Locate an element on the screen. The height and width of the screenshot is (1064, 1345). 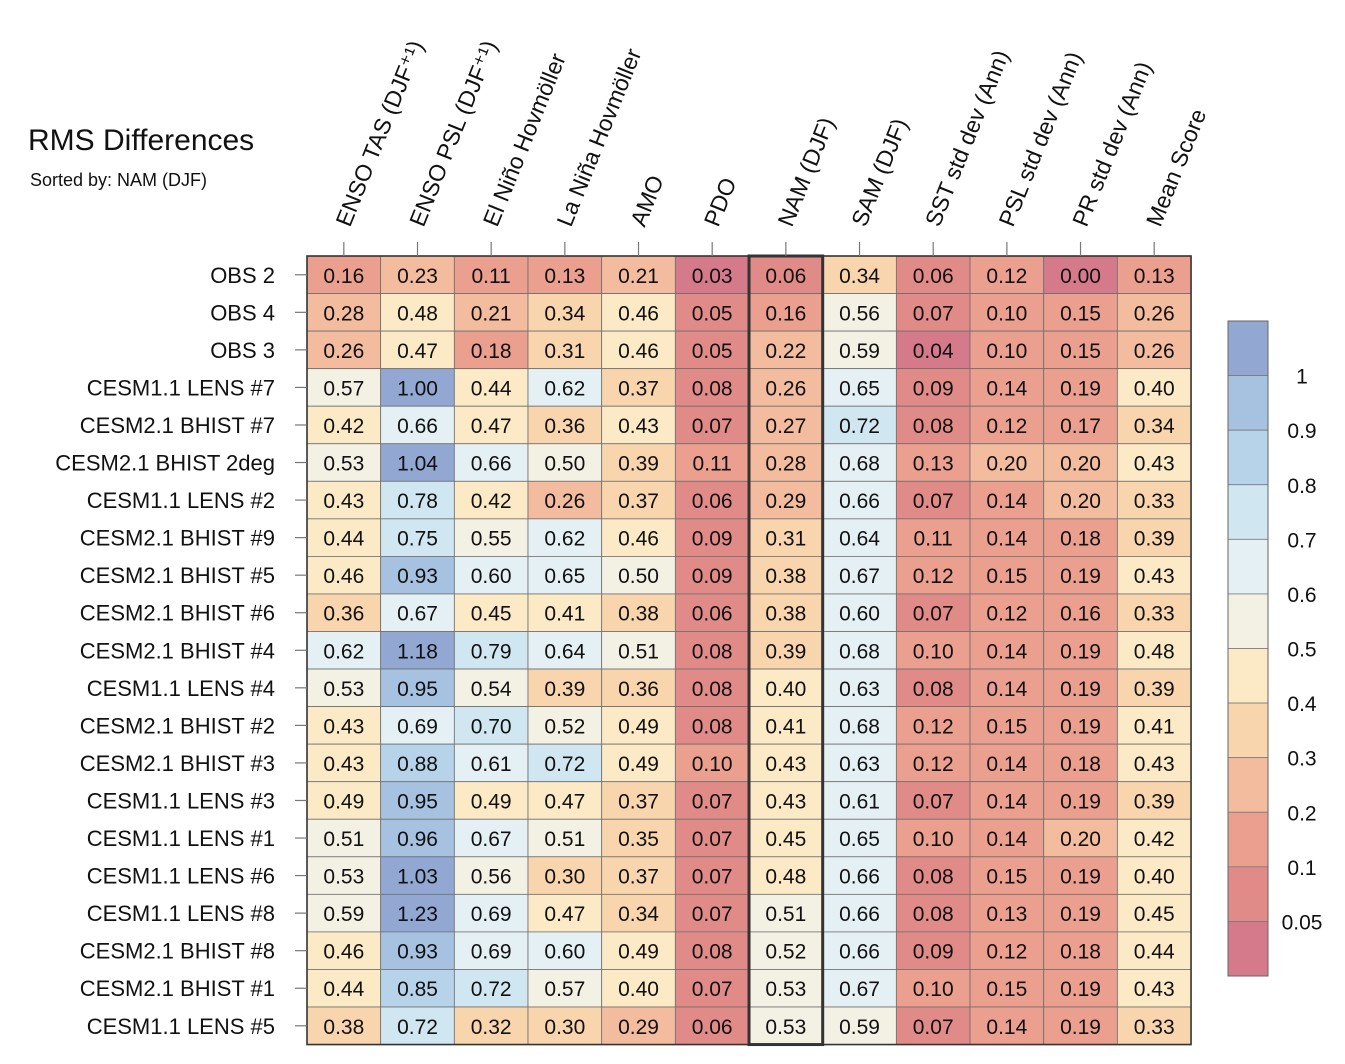
cell-value: 0.09 is located at coordinates (712, 539).